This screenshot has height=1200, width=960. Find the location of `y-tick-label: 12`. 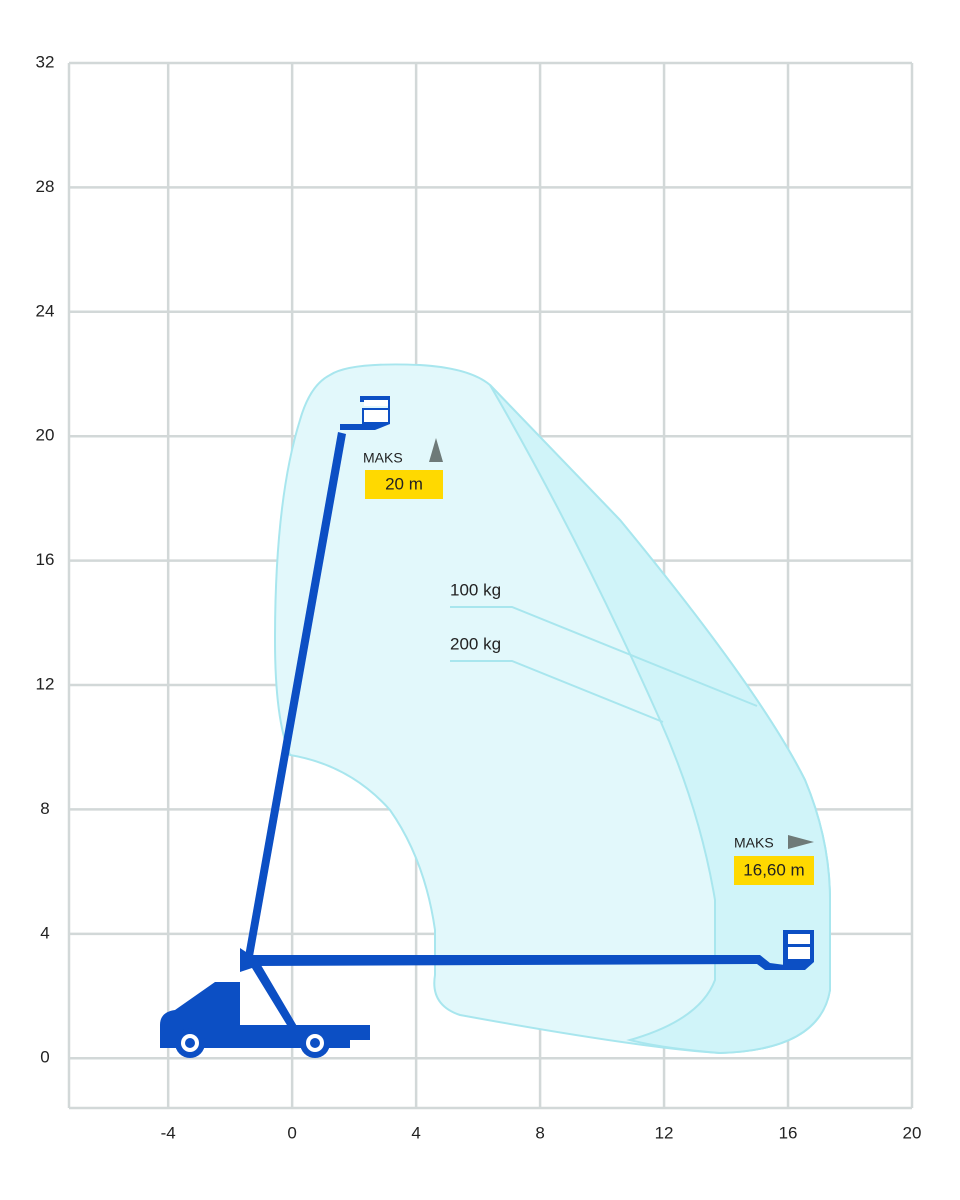

y-tick-label: 12 is located at coordinates (45, 684).